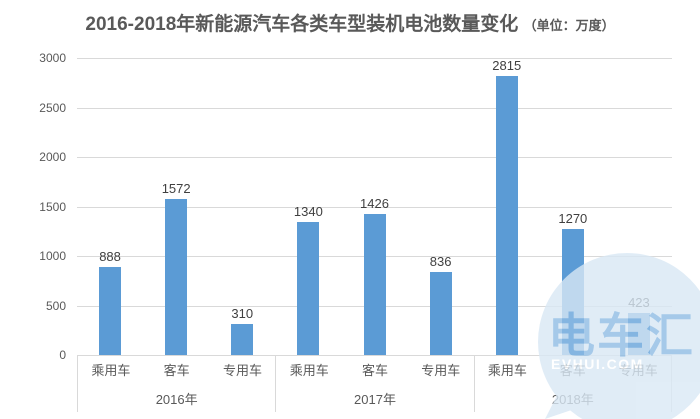  Describe the element at coordinates (62, 355) in the screenshot. I see `y-axis-tick-label: 0` at that location.